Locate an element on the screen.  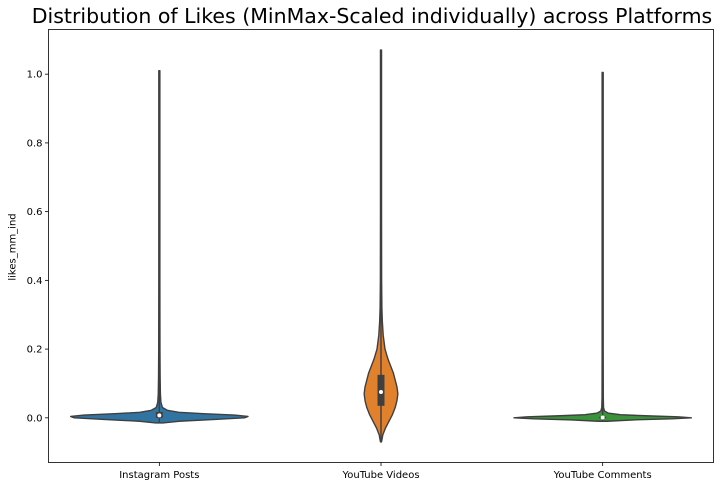
y-axis-label: likes_mm_ind is located at coordinates (13, 246).